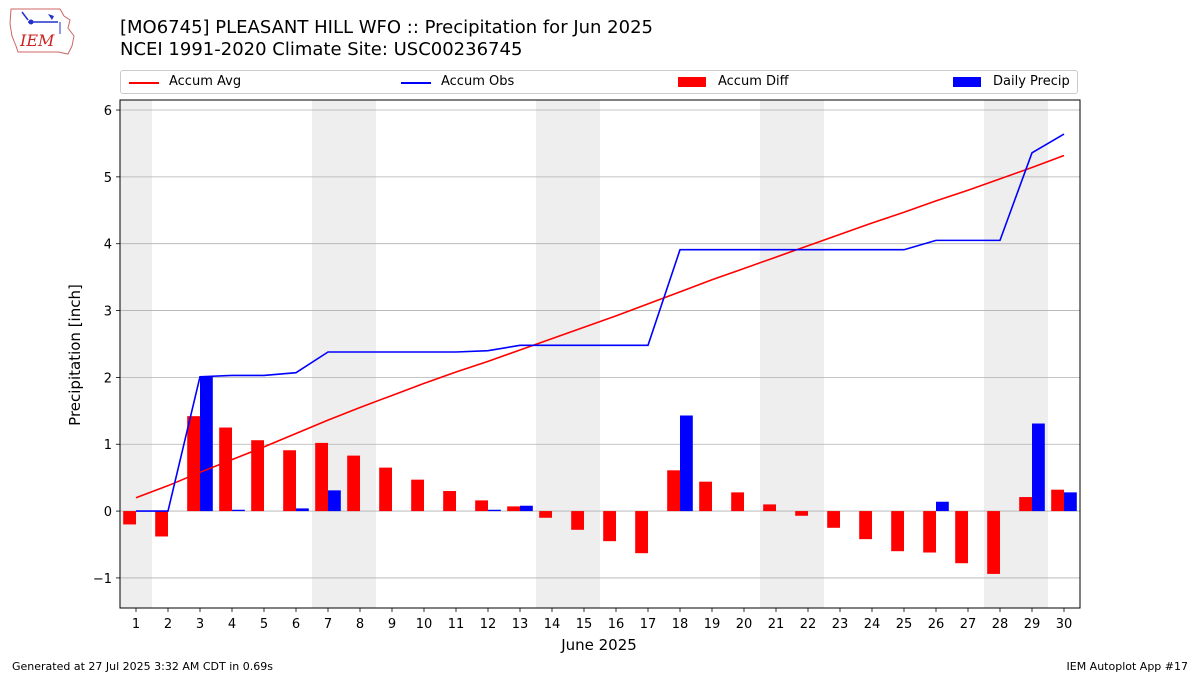 The height and width of the screenshot is (675, 1200). What do you see at coordinates (108, 445) in the screenshot?
I see `y-tick-label: 1` at bounding box center [108, 445].